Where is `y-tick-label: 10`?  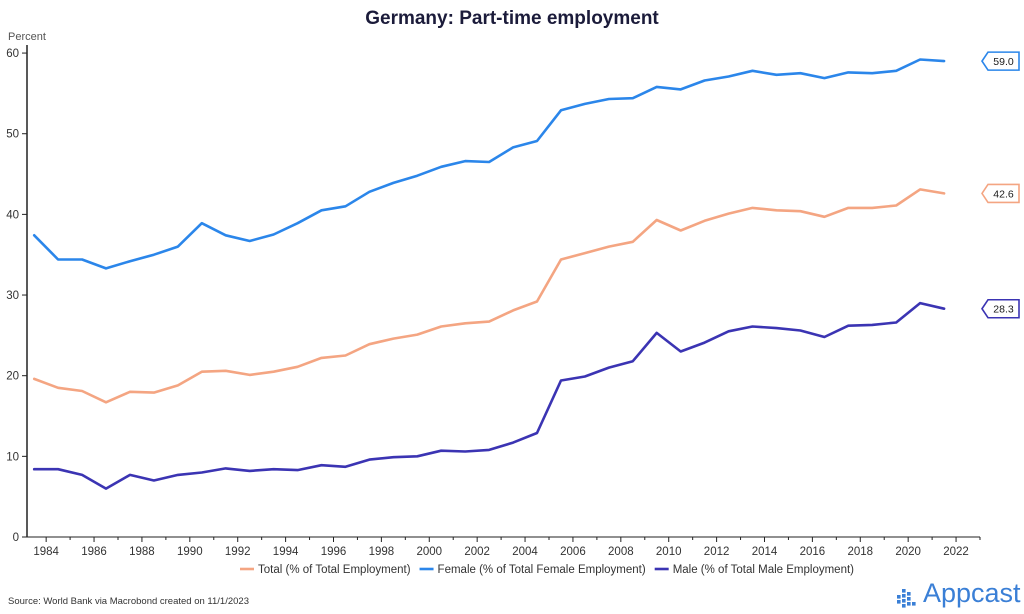 y-tick-label: 10 is located at coordinates (12, 457).